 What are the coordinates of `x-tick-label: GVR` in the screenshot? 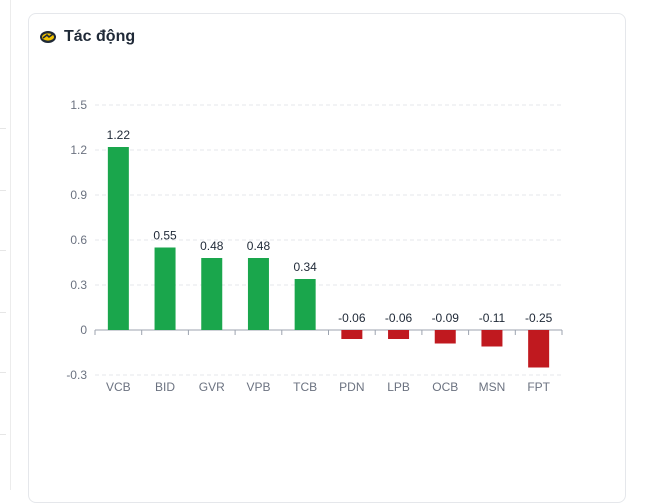 It's located at (212, 387).